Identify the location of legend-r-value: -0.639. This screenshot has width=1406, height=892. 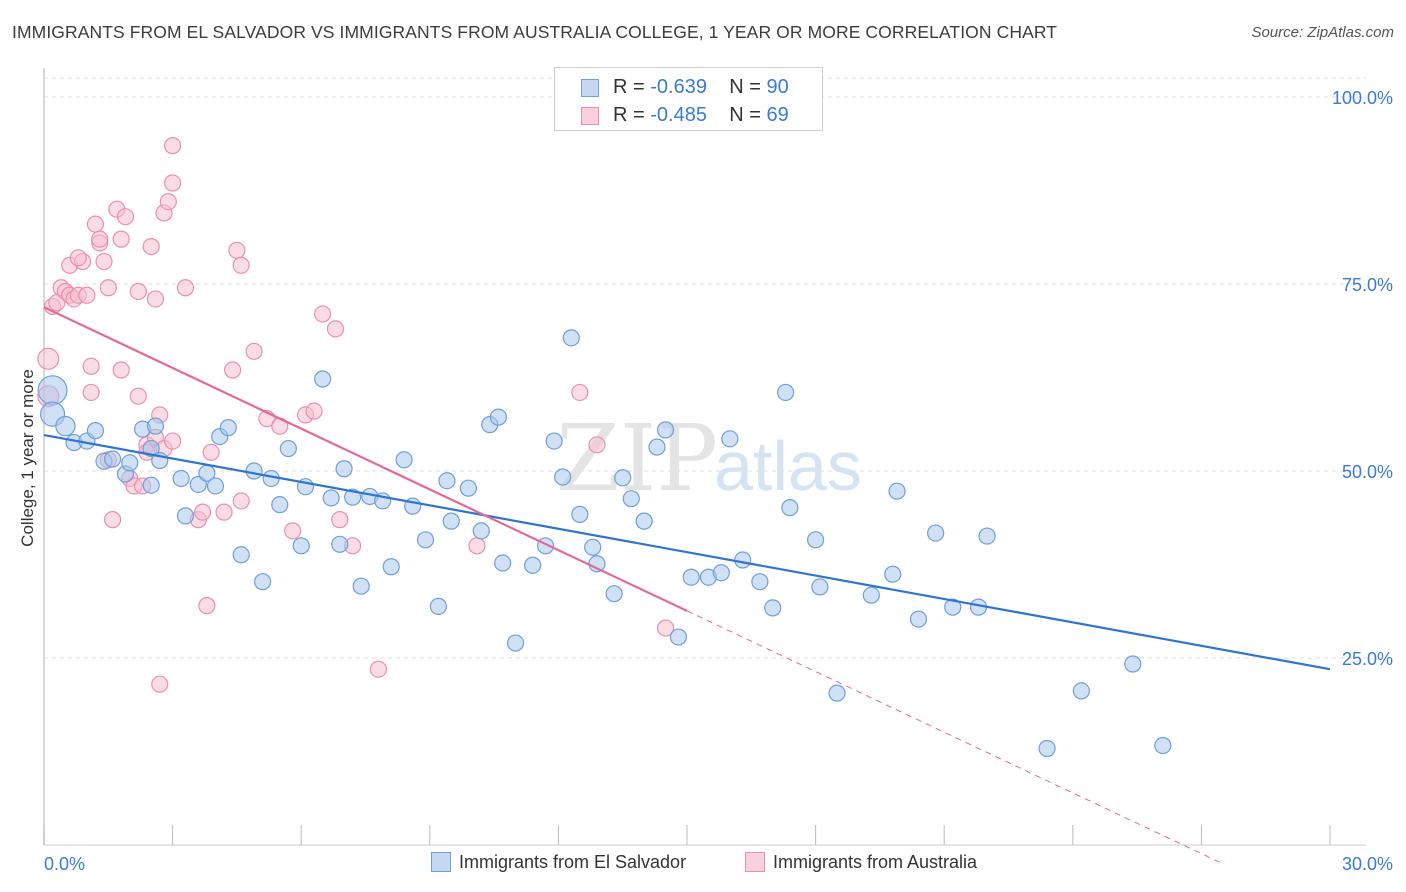
(678, 87).